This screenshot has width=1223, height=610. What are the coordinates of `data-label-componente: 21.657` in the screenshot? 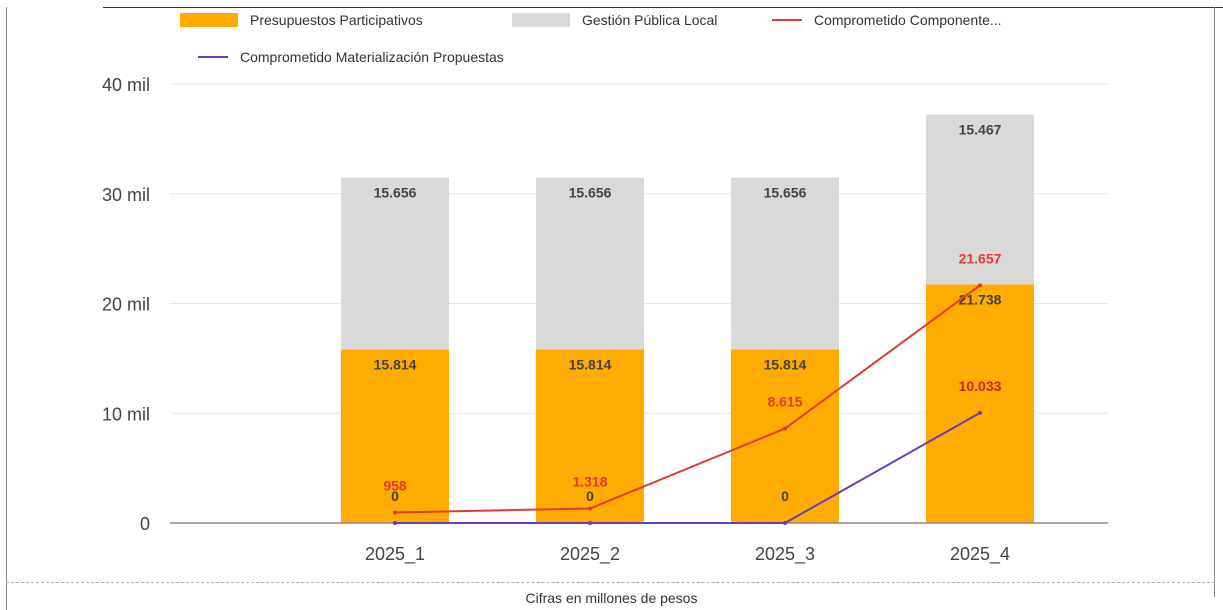 It's located at (980, 258).